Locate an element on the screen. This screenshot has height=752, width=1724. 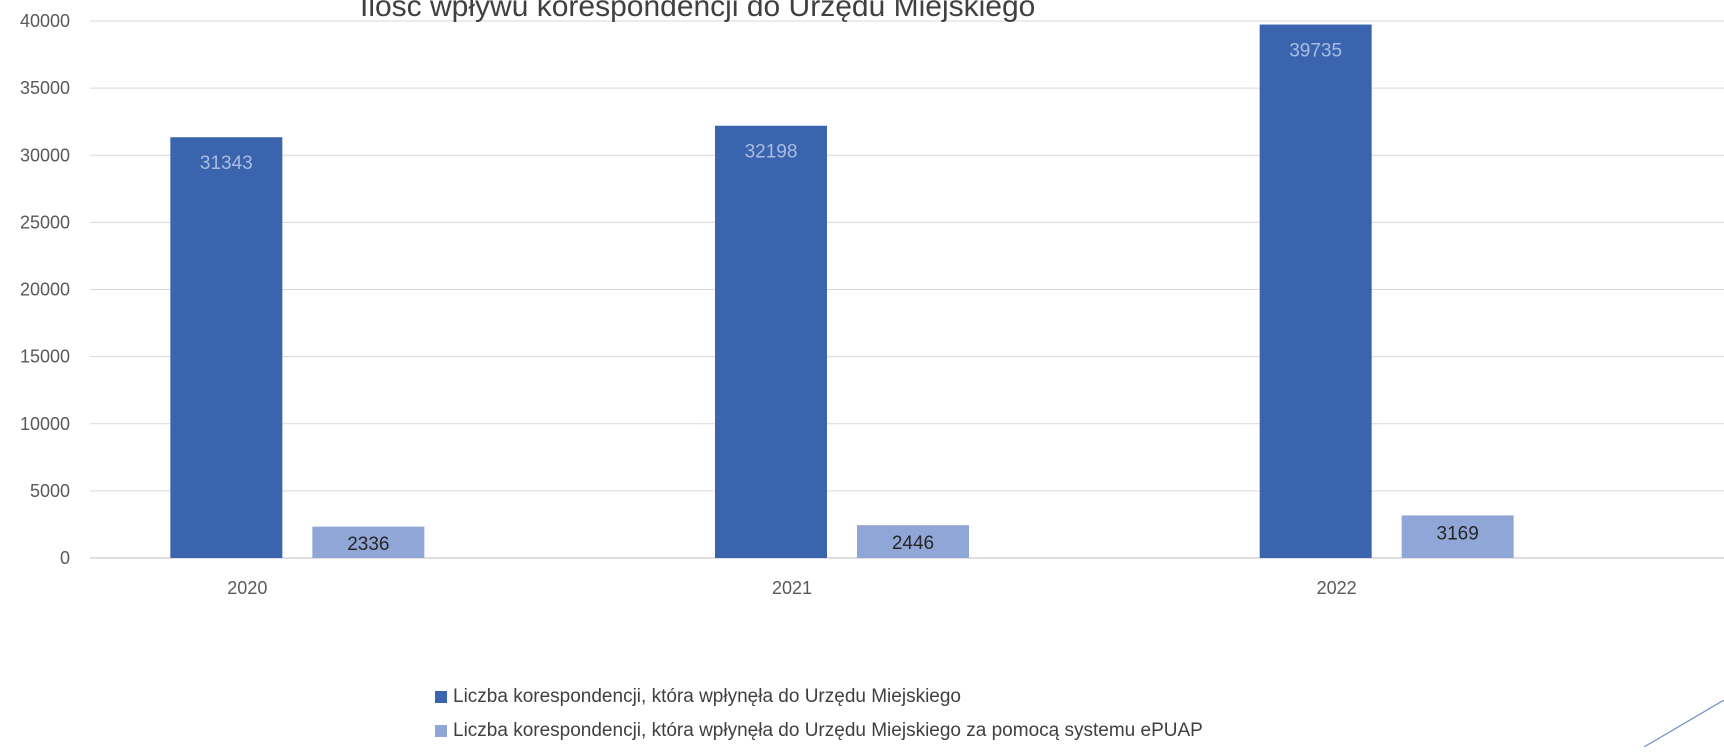
y-tick-label: 15000 is located at coordinates (45, 357).